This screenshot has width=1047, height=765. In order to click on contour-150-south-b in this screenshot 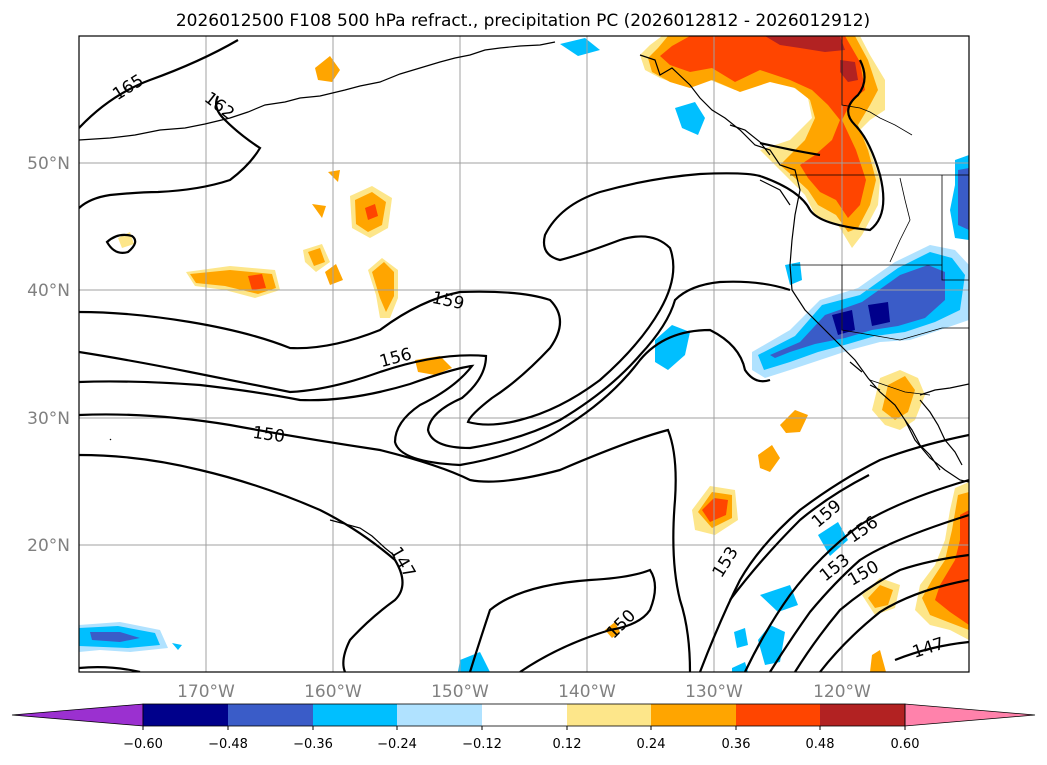, I will do `click(894, 625)`.